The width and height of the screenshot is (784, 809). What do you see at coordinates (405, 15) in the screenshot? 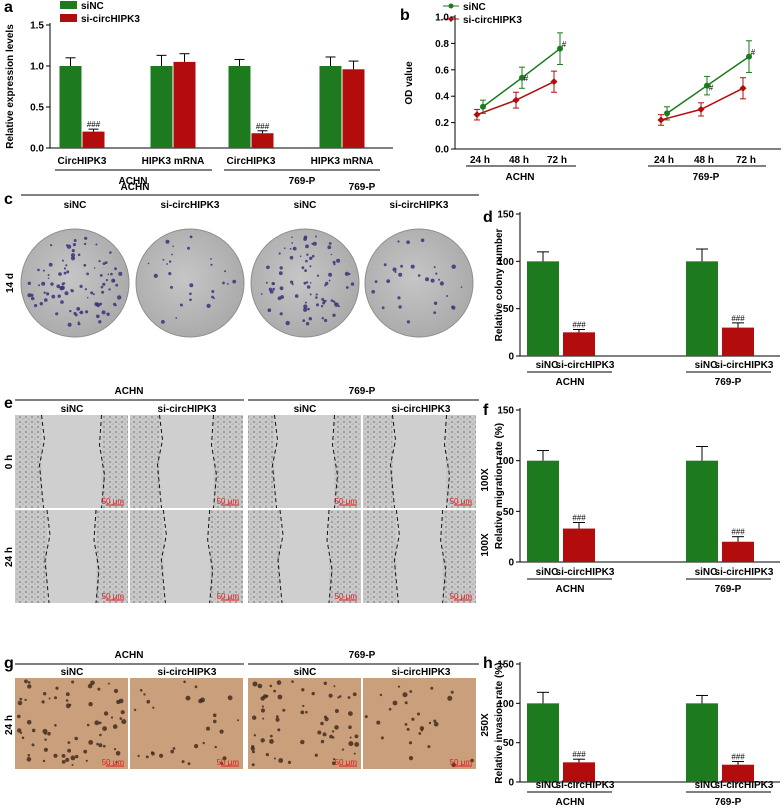
I see `panel-letter-b: b` at bounding box center [405, 15].